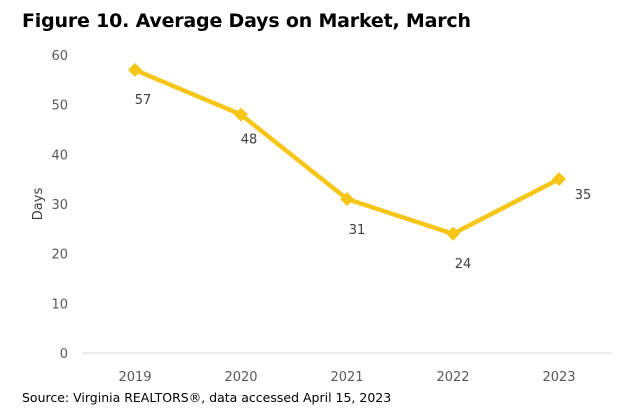 The height and width of the screenshot is (419, 640). I want to click on data-label: 48, so click(249, 140).